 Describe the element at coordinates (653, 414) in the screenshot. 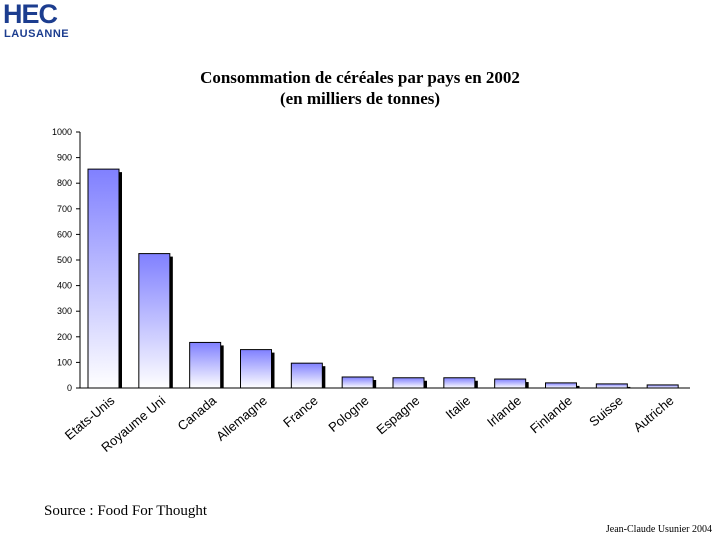

I see `x-tick-label: Autriche` at that location.